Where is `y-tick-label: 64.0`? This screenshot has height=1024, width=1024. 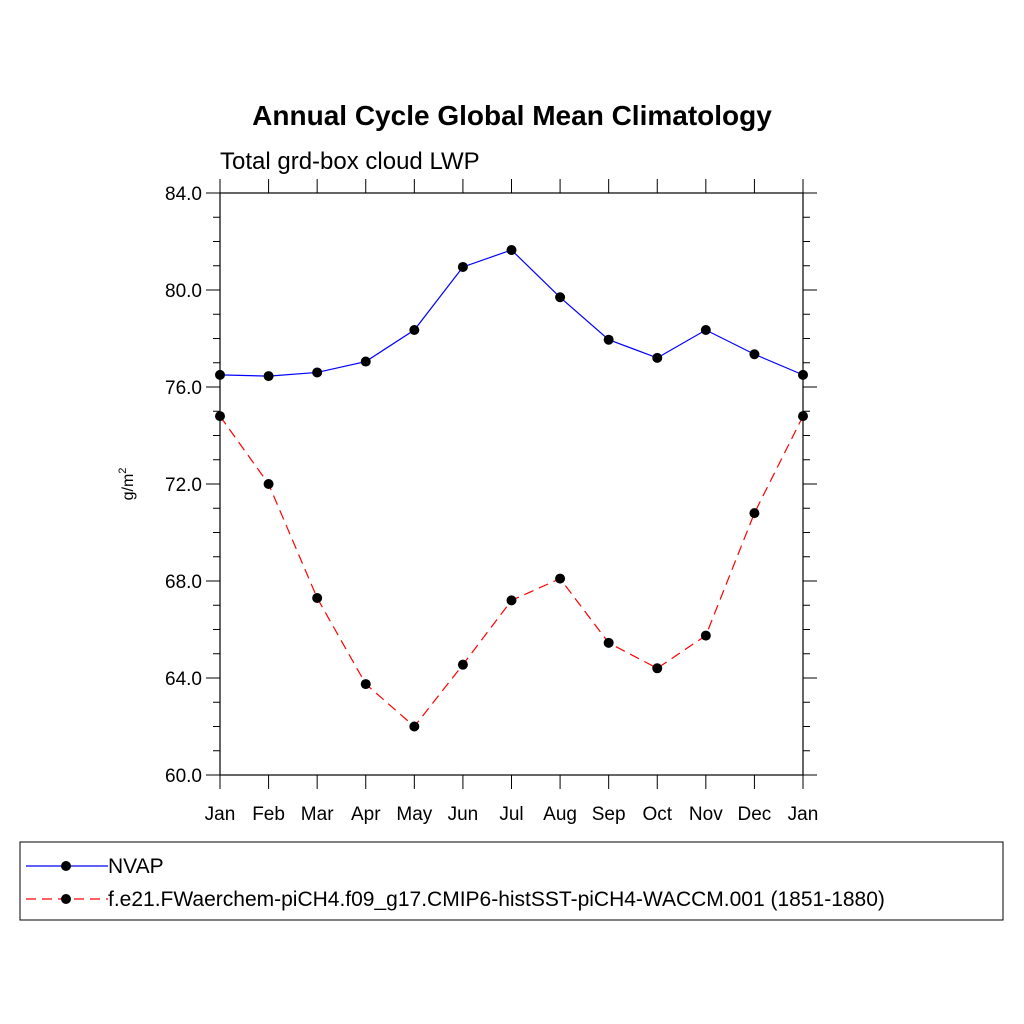 y-tick-label: 64.0 is located at coordinates (183, 679).